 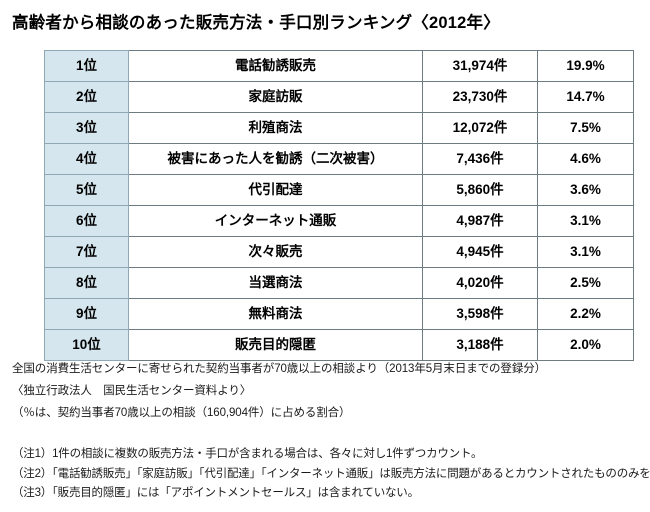 I want to click on rank-cell: 8位, so click(x=86, y=283).